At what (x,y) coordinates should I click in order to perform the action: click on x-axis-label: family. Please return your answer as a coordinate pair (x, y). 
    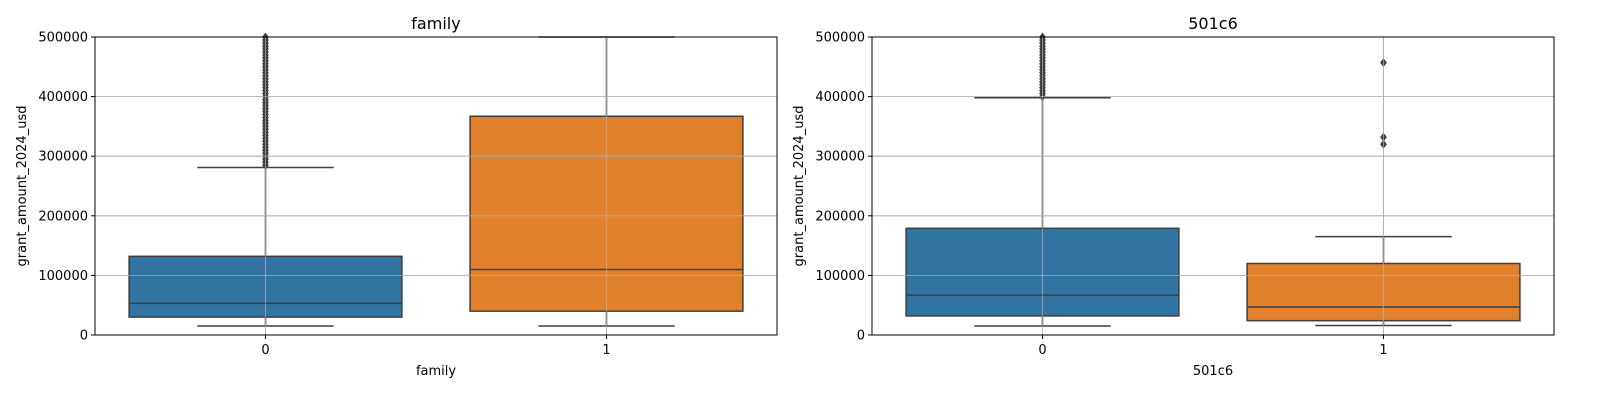
    Looking at the image, I should click on (436, 371).